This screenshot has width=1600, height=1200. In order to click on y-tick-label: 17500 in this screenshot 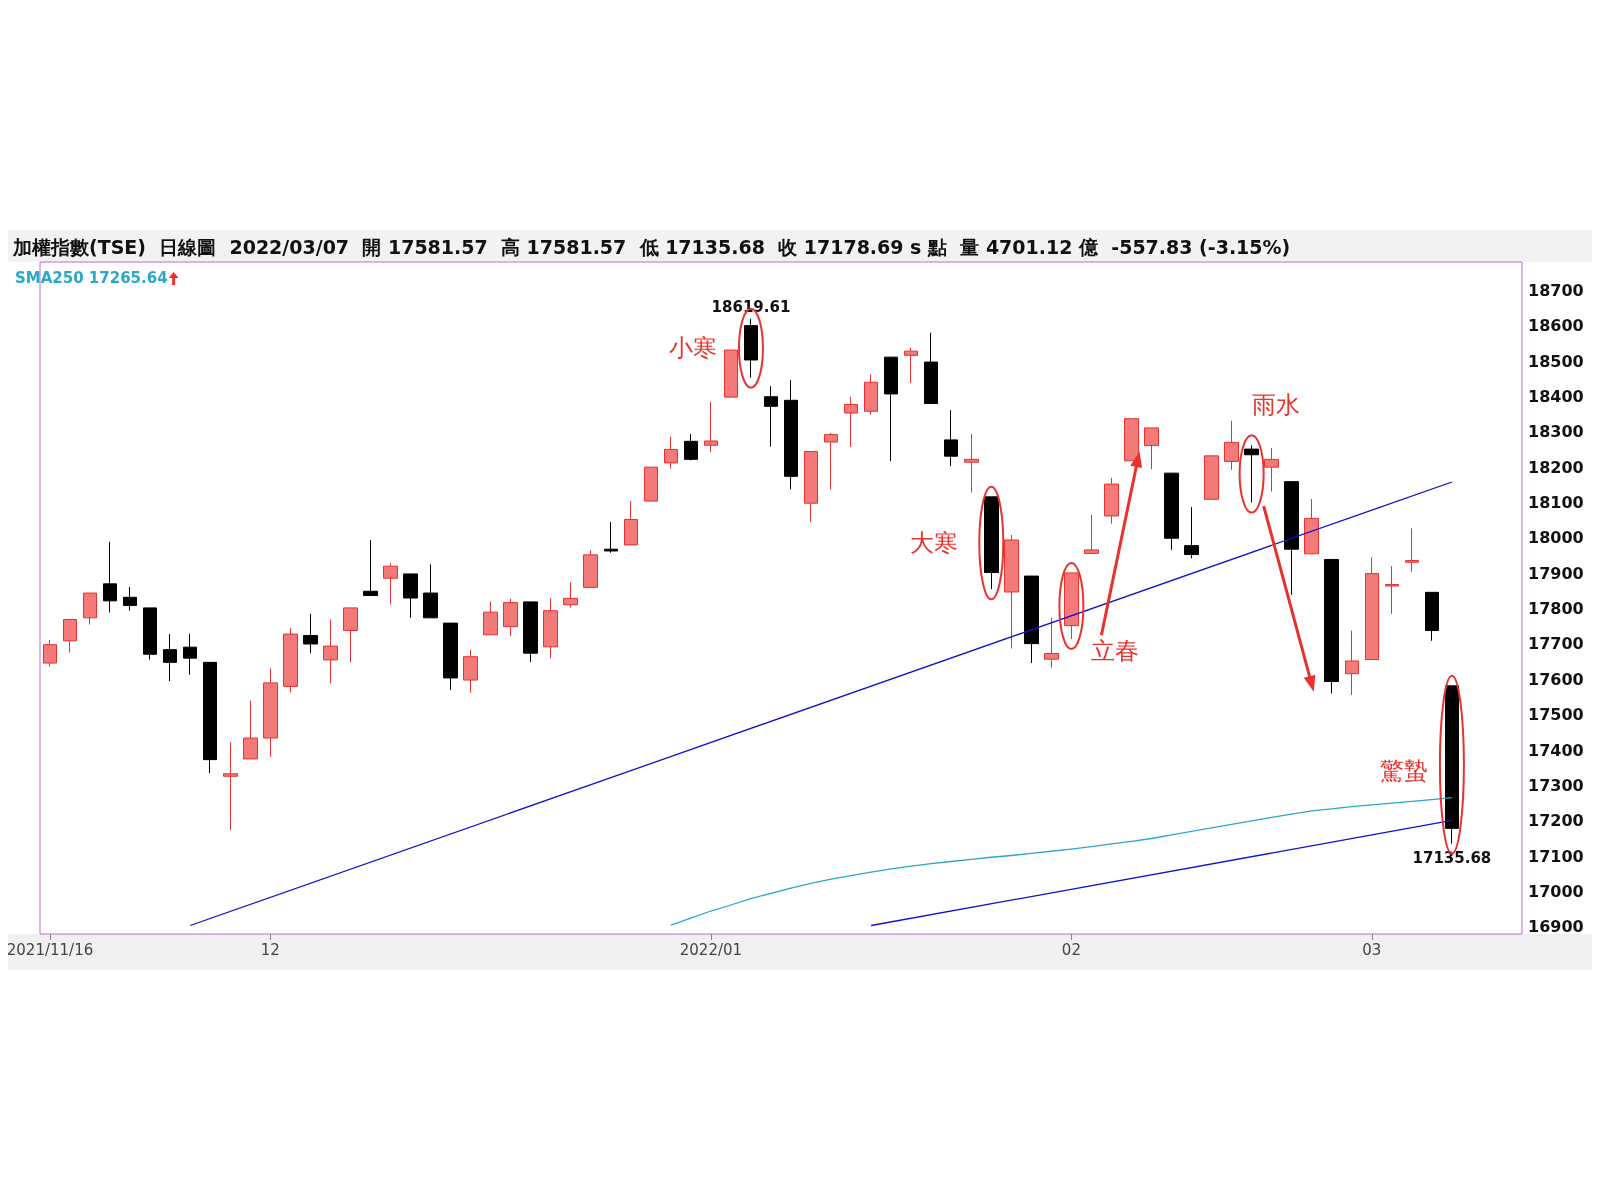, I will do `click(1556, 715)`.